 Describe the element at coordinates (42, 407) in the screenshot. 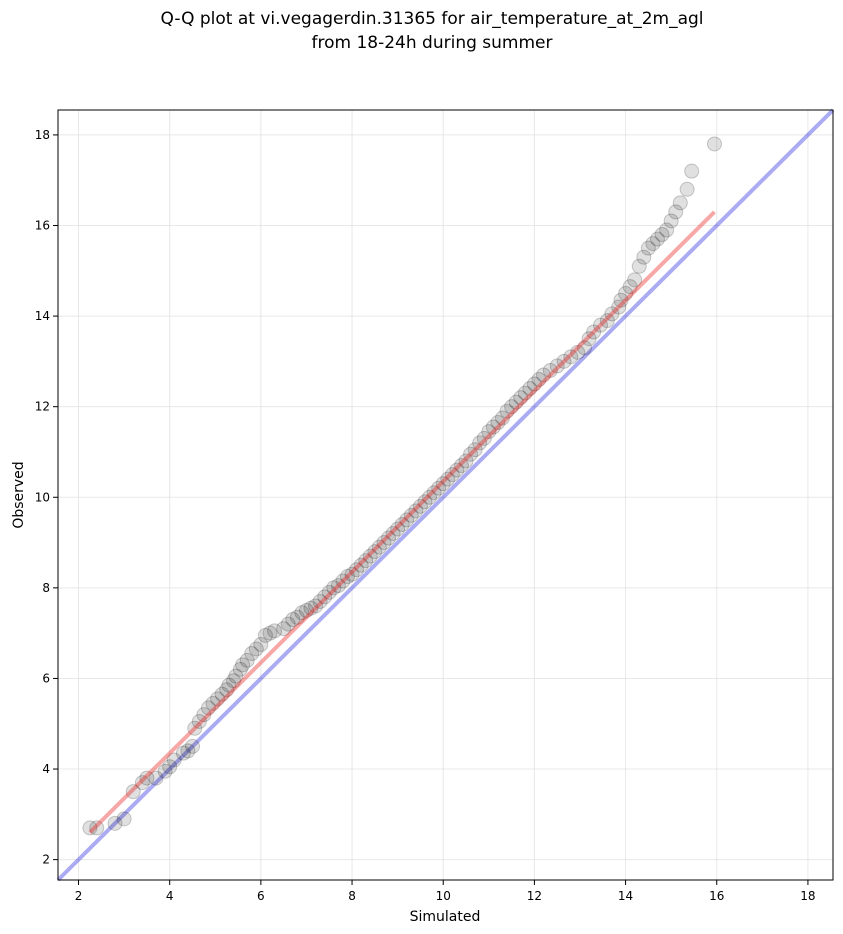

I see `y-tick-label: 12` at that location.